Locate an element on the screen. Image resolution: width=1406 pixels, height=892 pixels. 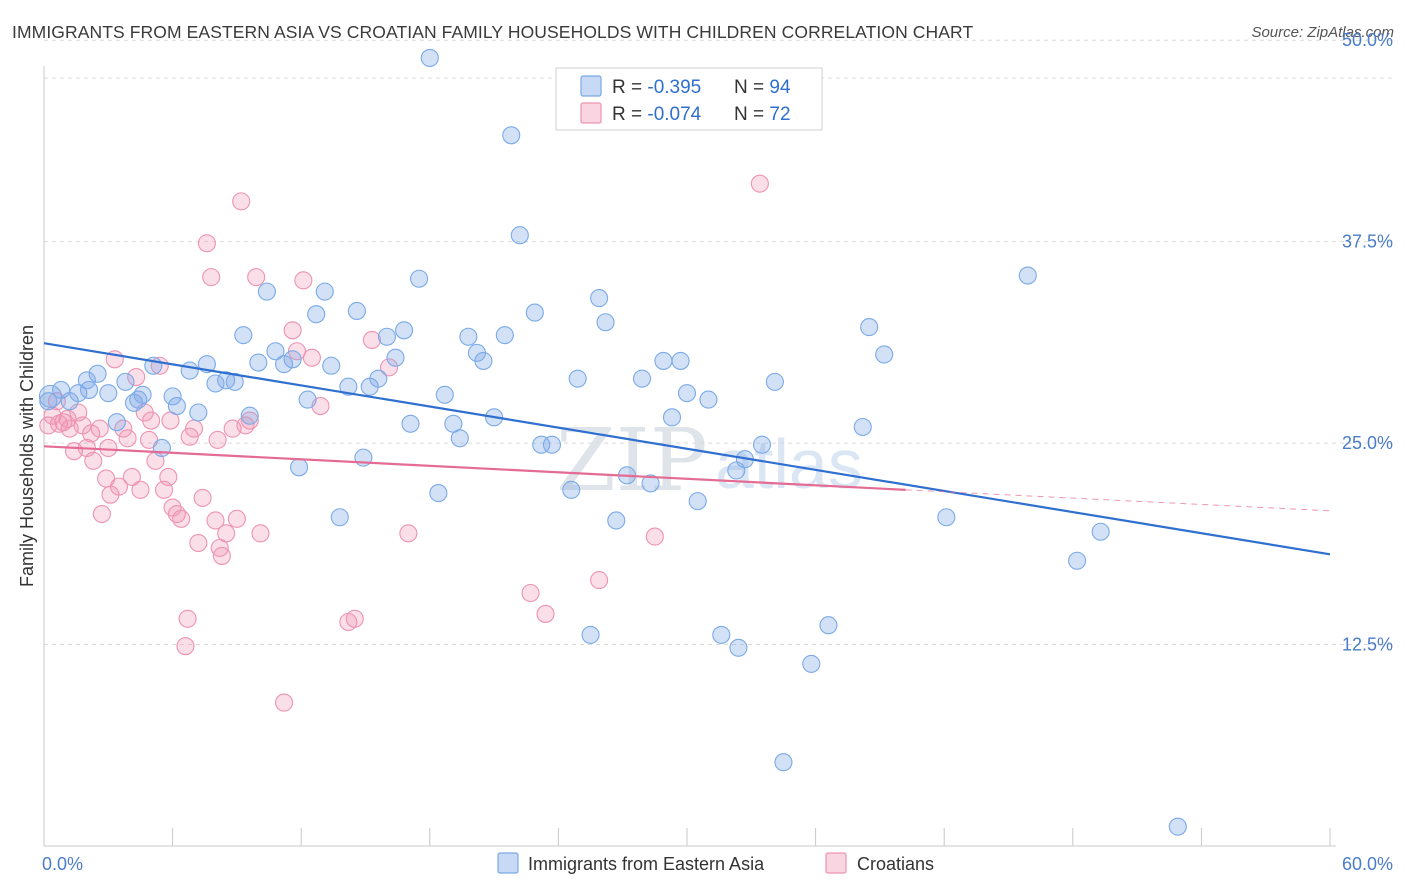
watermark-zip: ZIP is located at coordinates (632, 461).